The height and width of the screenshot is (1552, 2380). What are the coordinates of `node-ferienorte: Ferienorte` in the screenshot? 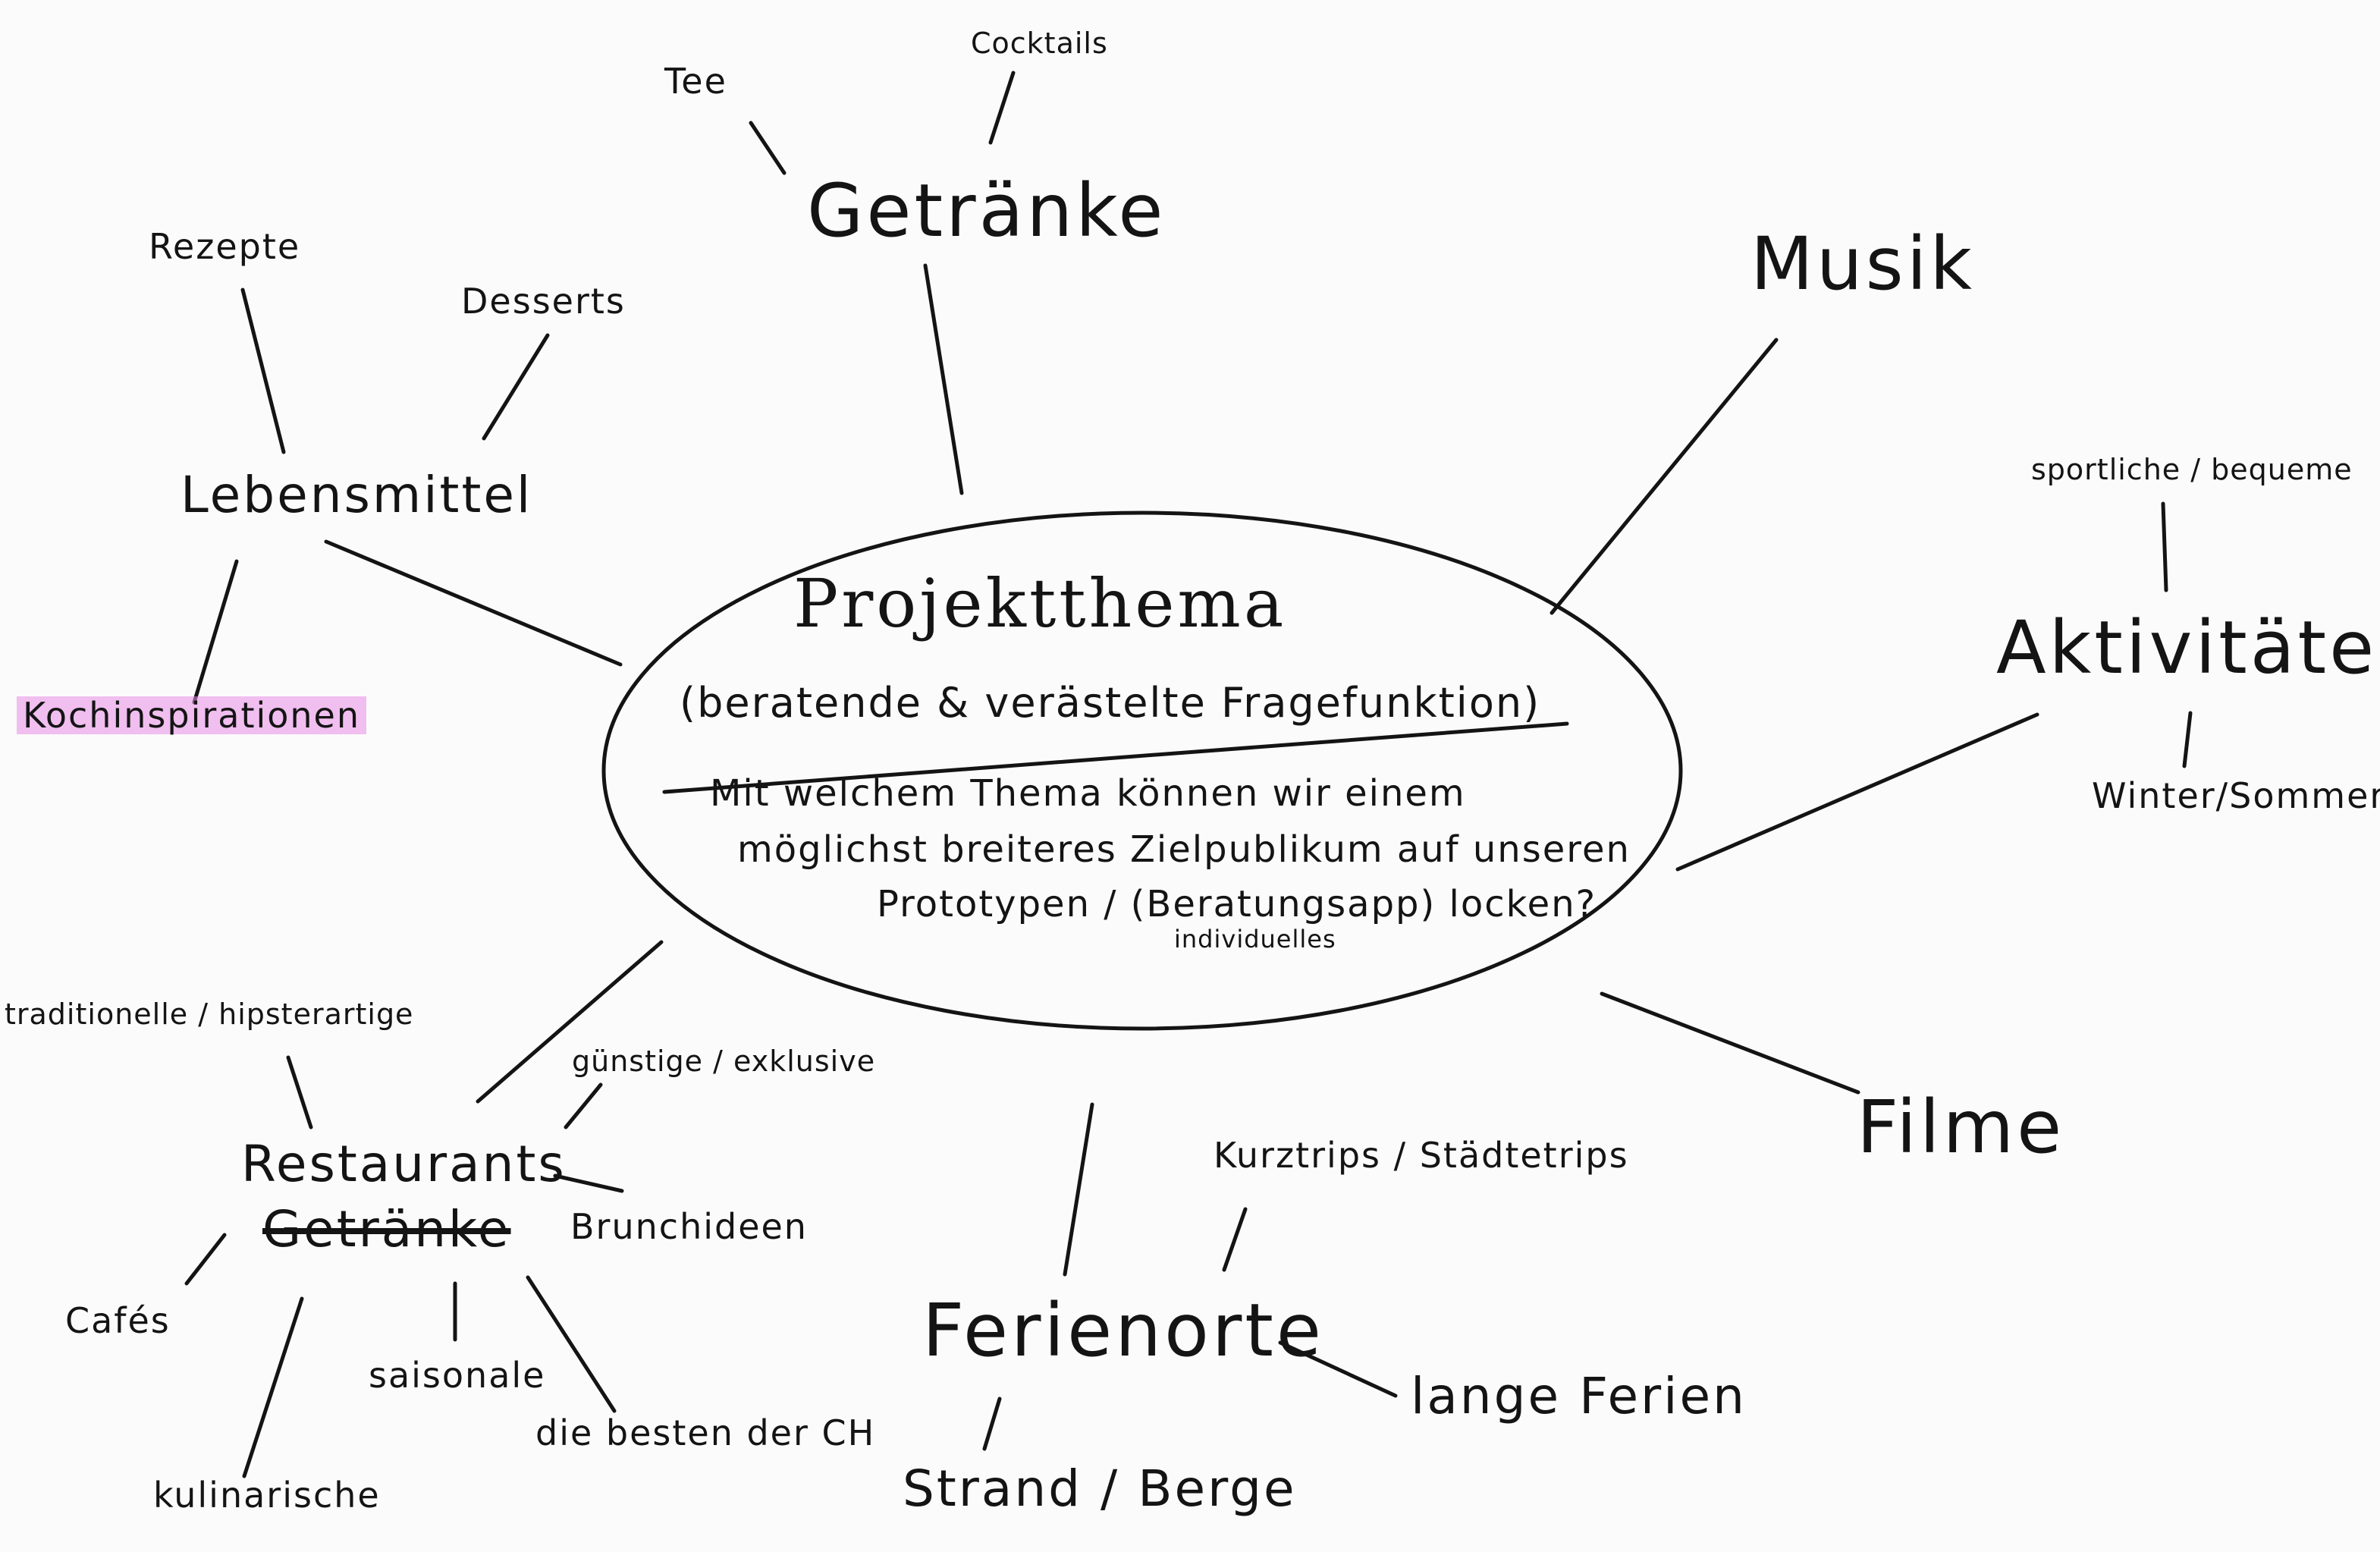 It's located at (1123, 1330).